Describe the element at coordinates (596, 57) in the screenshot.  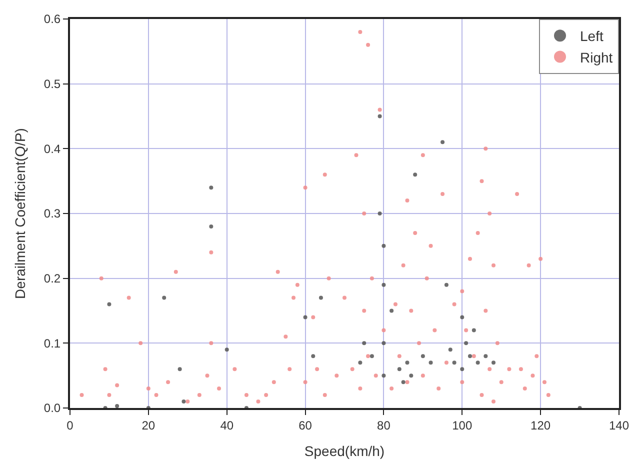
I see `legend-label: Right` at that location.